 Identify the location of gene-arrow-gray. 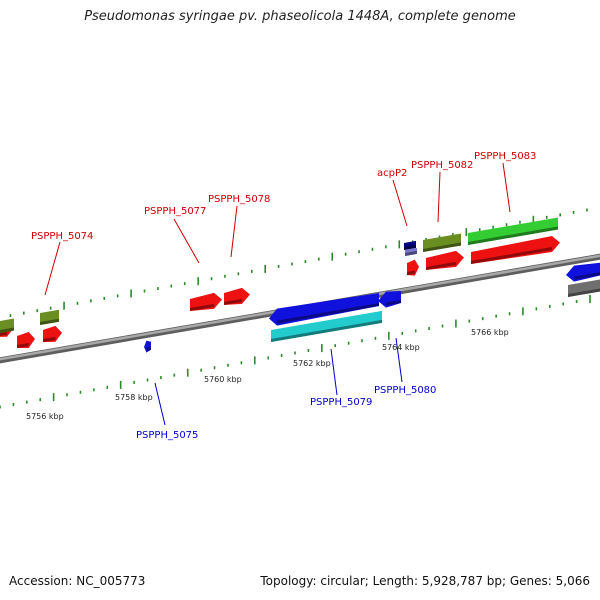
(584, 288).